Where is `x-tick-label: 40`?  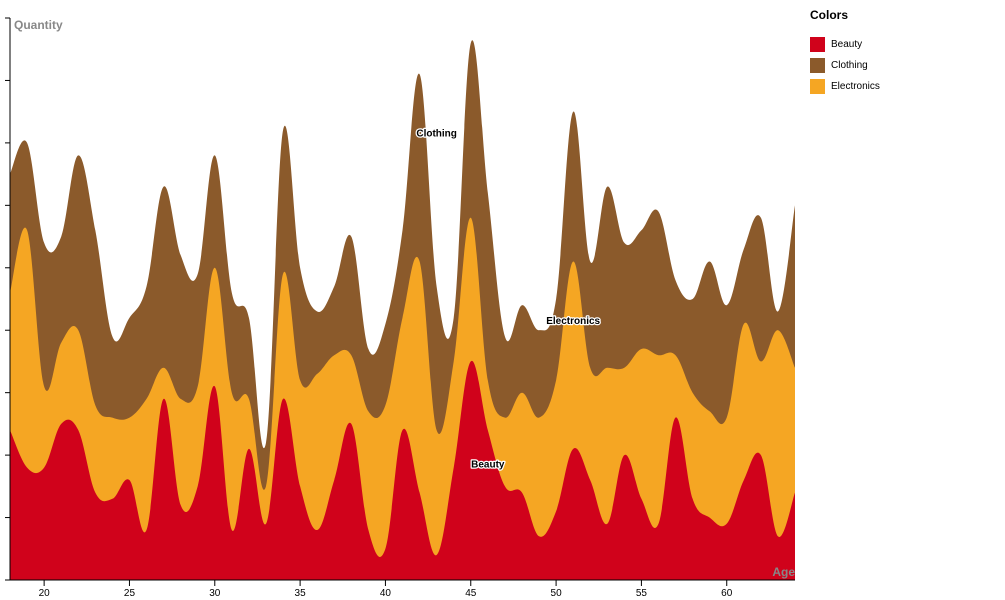 x-tick-label: 40 is located at coordinates (386, 593).